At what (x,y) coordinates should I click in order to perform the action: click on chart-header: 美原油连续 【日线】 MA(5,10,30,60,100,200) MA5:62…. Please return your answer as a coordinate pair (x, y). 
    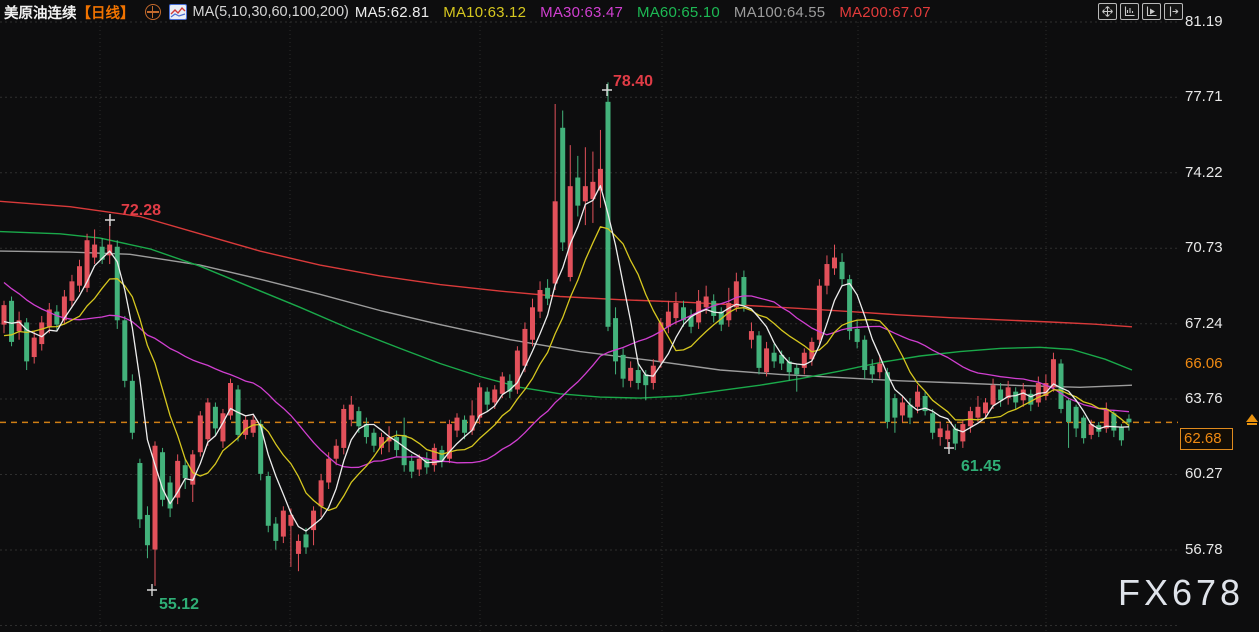
    Looking at the image, I should click on (467, 12).